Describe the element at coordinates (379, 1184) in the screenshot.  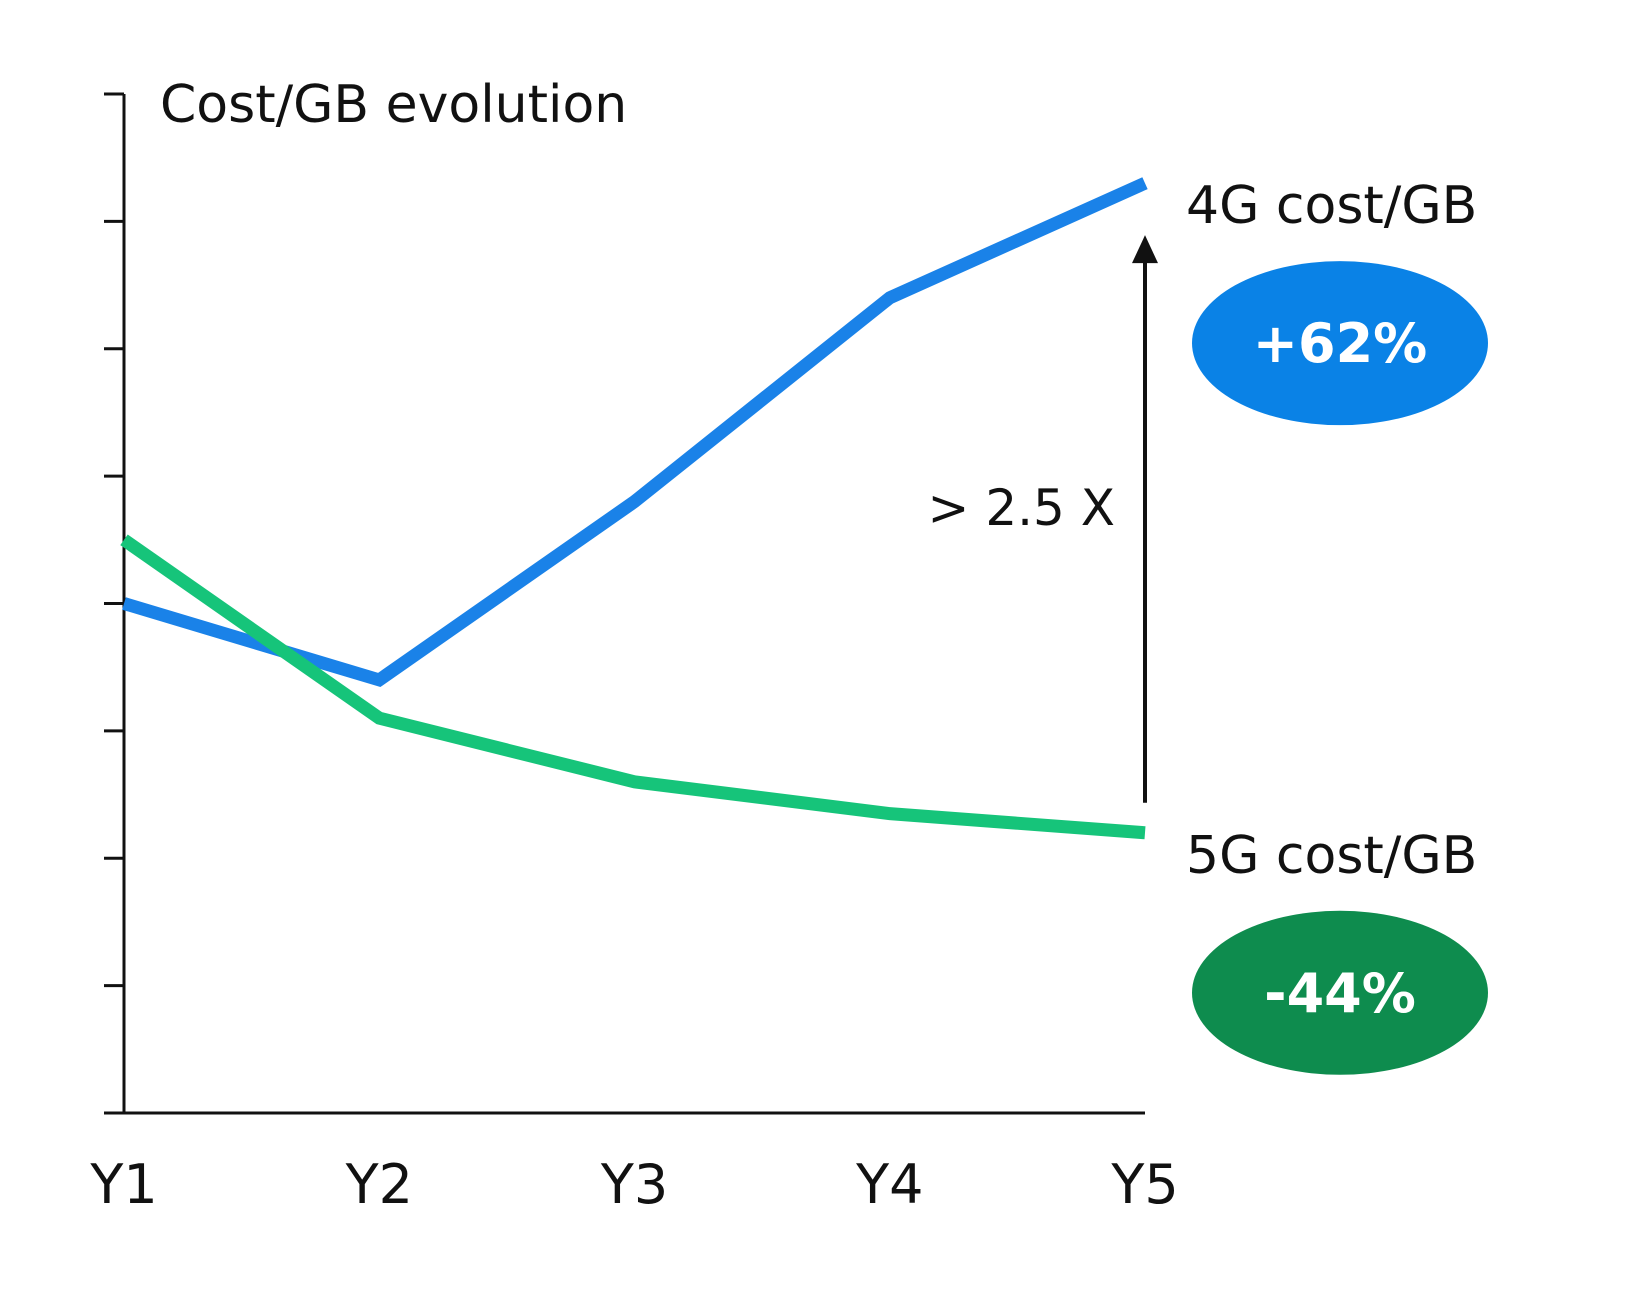
I see `x-tick-label: Y2` at that location.